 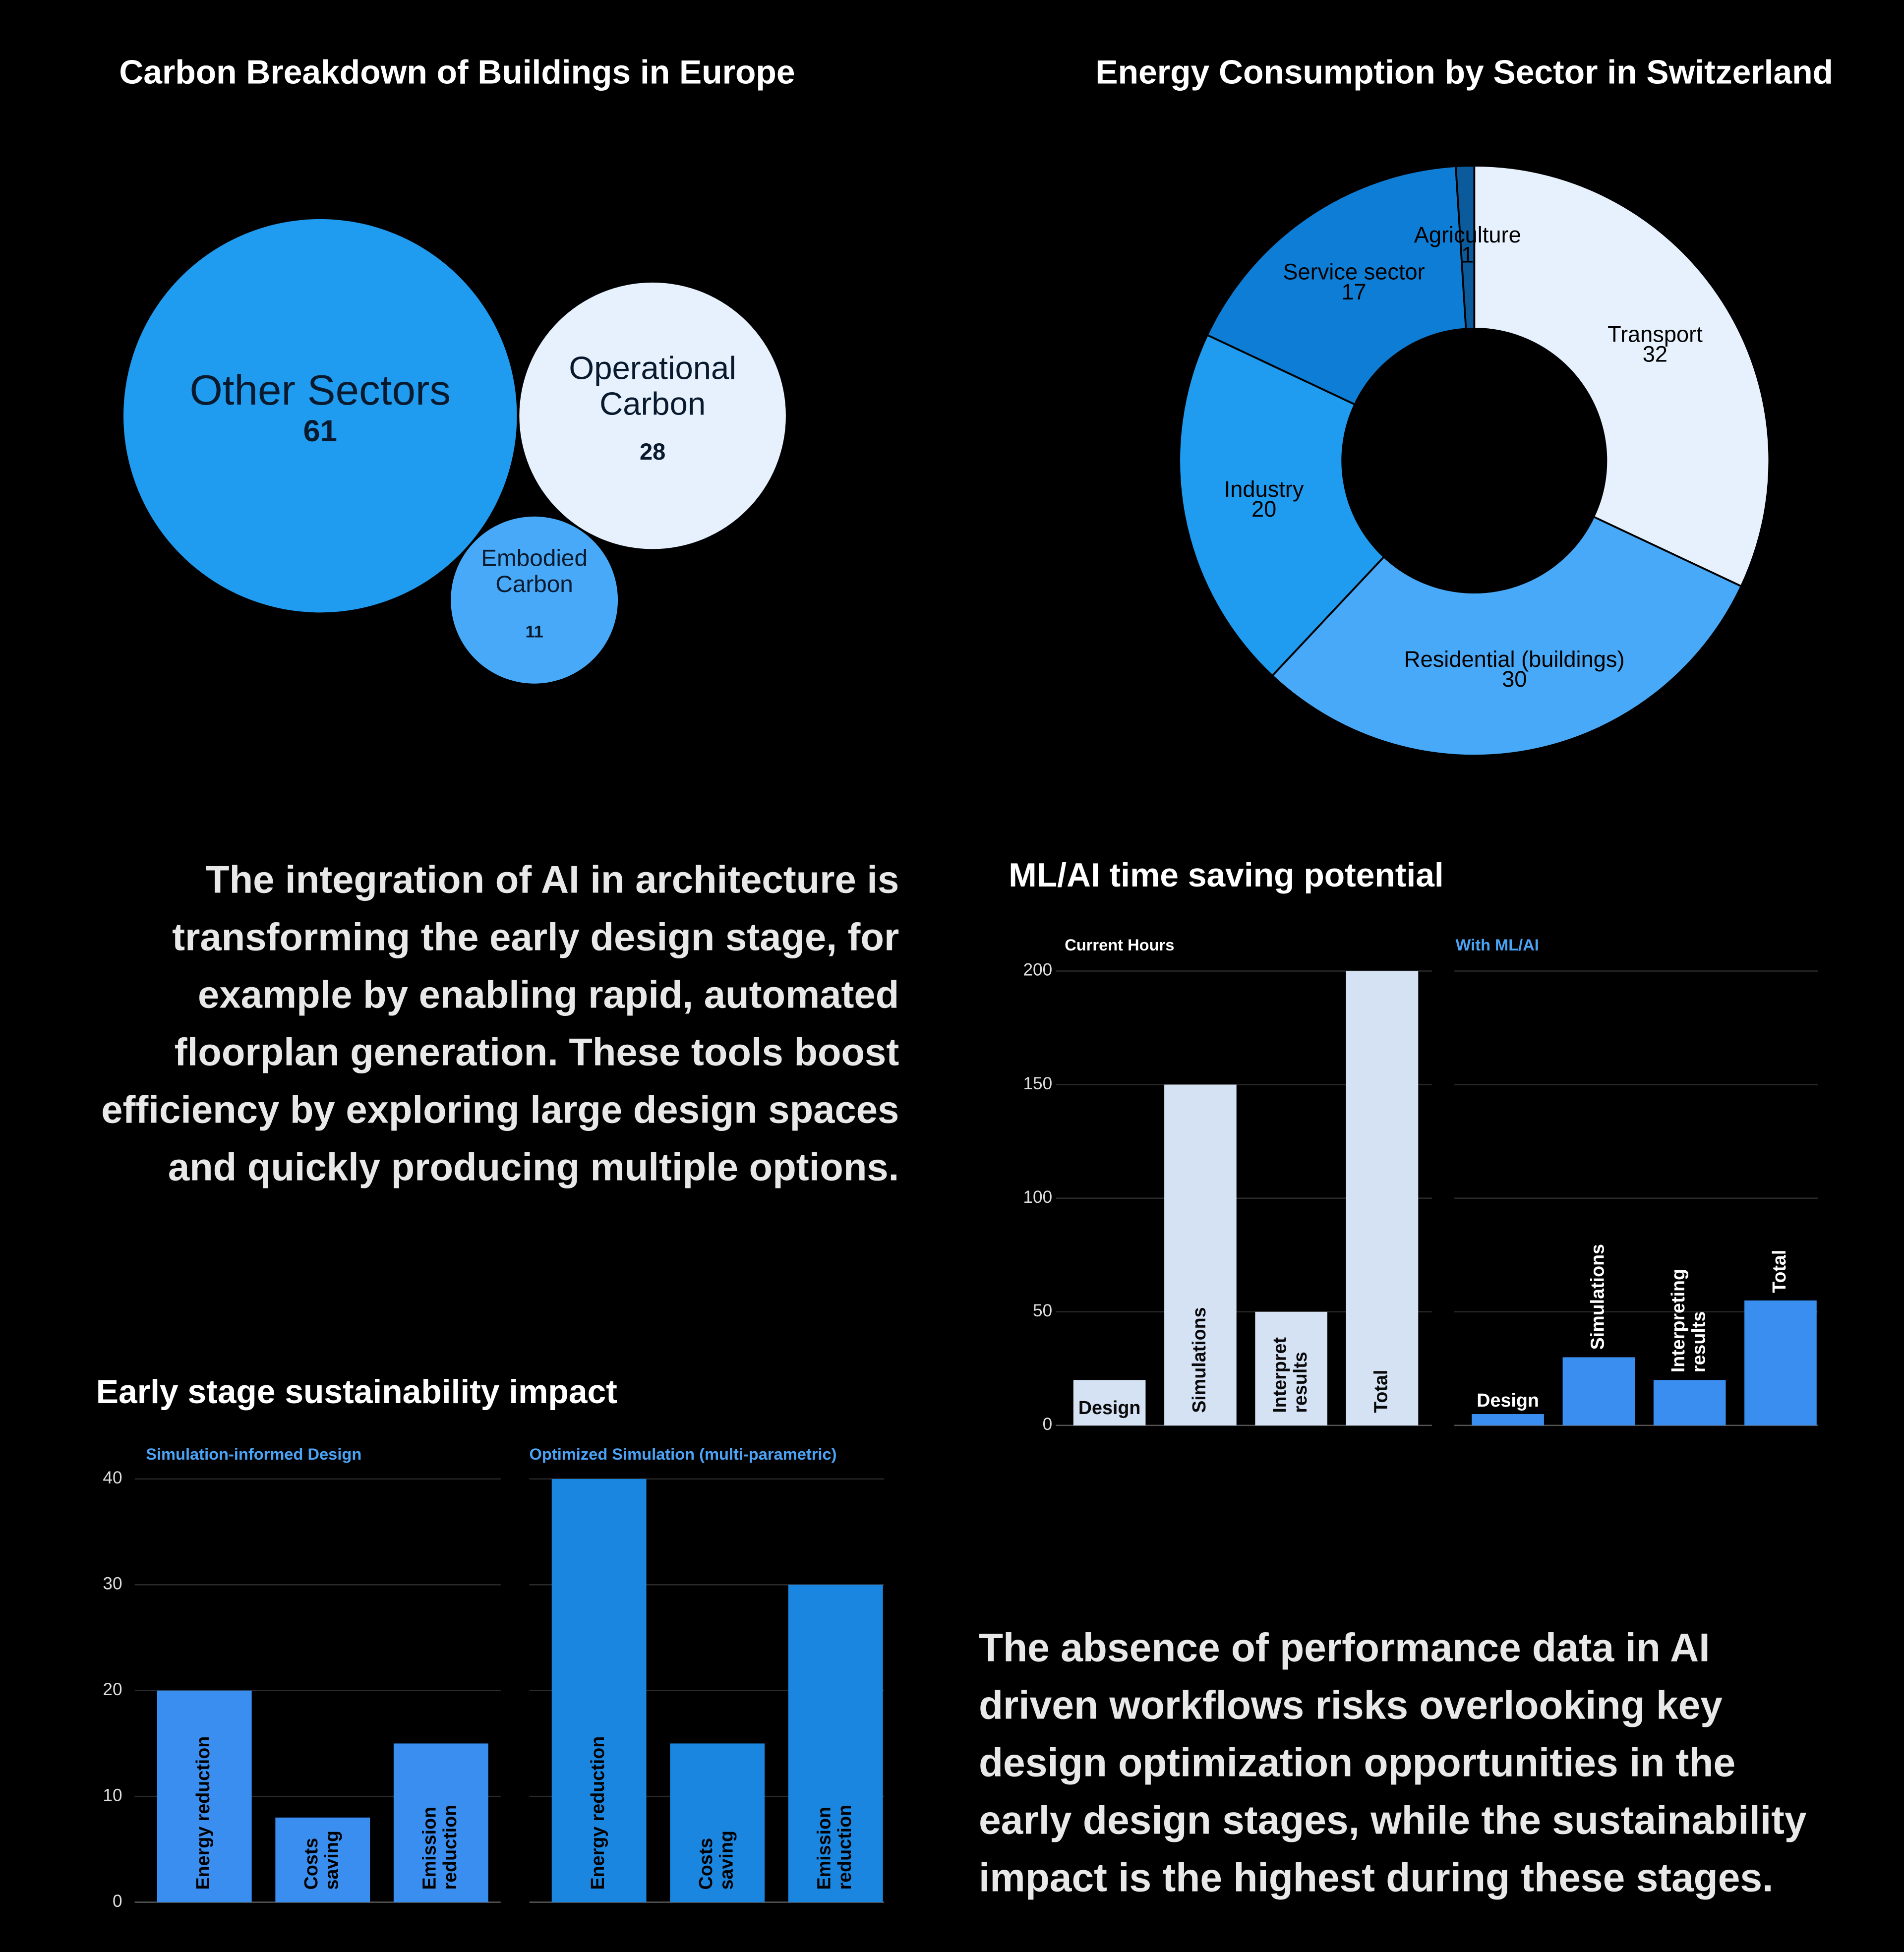 What do you see at coordinates (1467, 234) in the screenshot?
I see `slice-label: Agriculture` at bounding box center [1467, 234].